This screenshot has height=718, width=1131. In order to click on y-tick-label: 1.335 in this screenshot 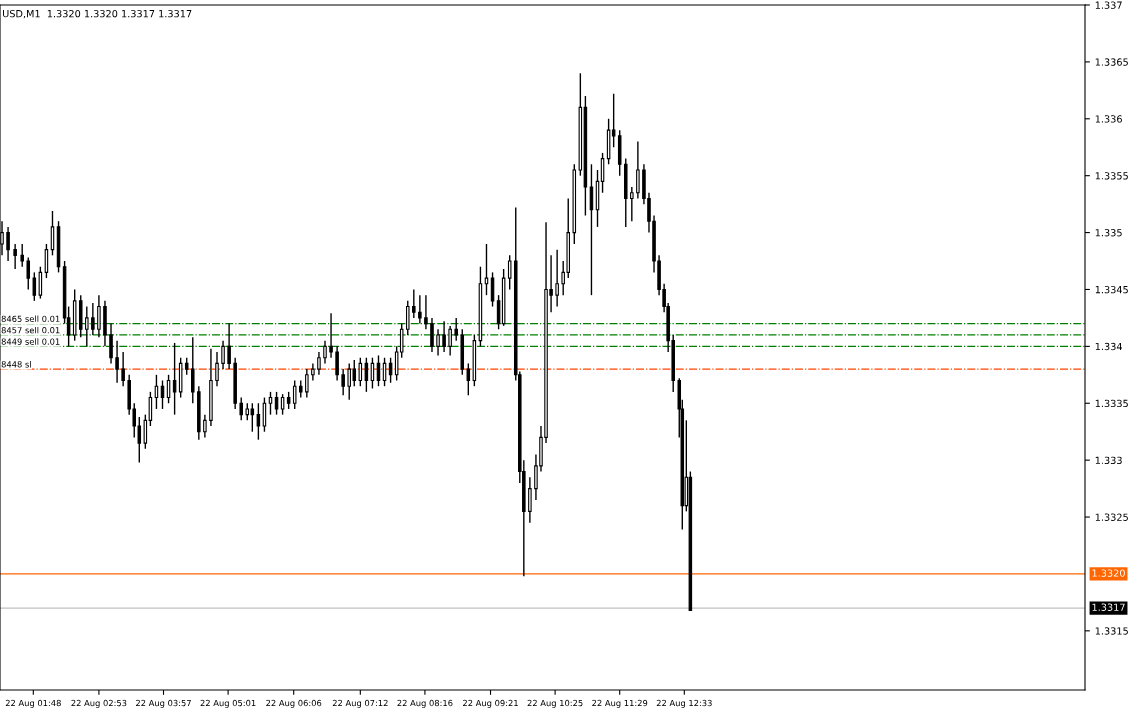, I will do `click(1108, 233)`.